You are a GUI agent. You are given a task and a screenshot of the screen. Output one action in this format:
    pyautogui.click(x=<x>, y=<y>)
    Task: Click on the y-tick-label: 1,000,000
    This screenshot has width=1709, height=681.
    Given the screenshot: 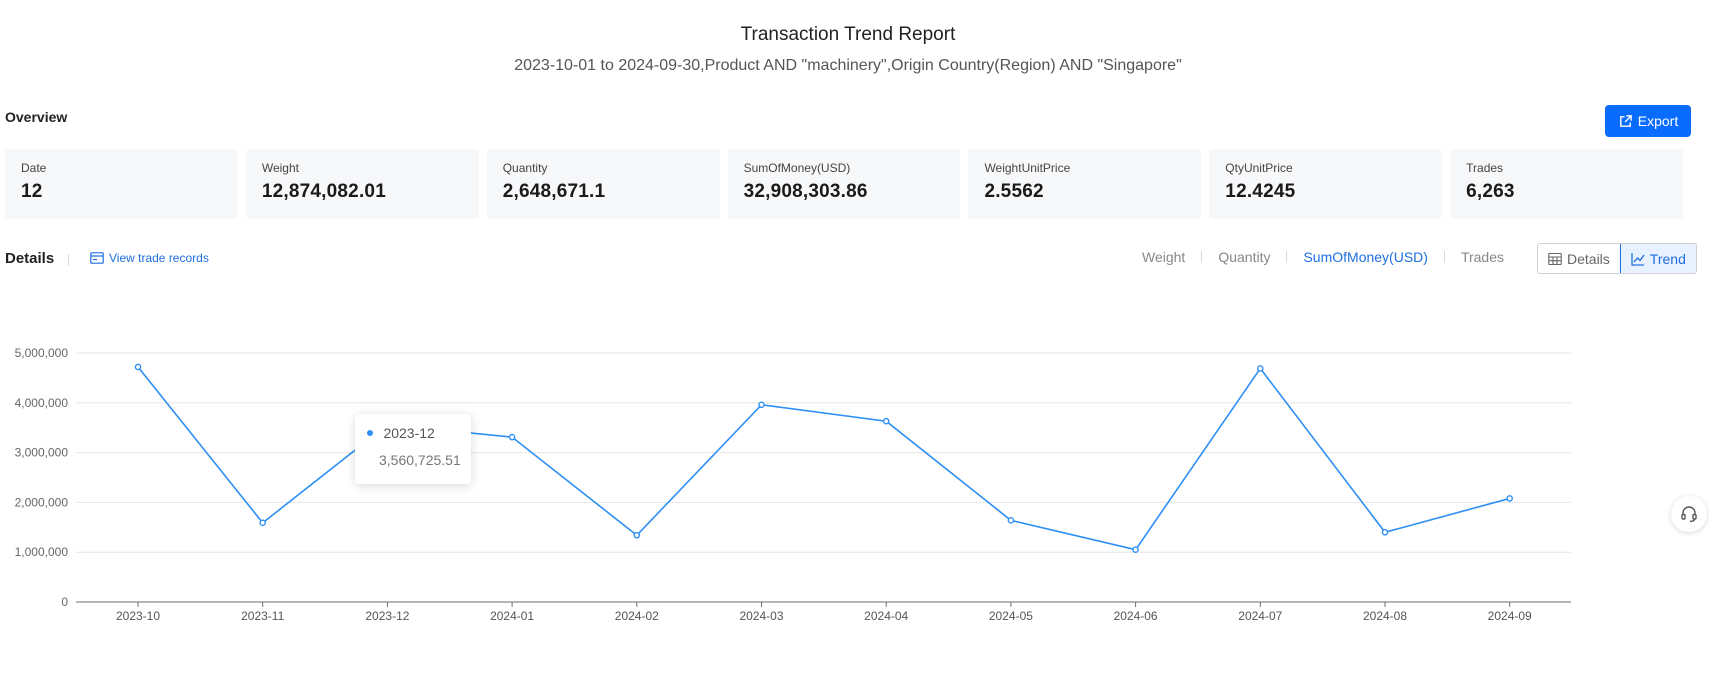 What is the action you would take?
    pyautogui.click(x=42, y=552)
    